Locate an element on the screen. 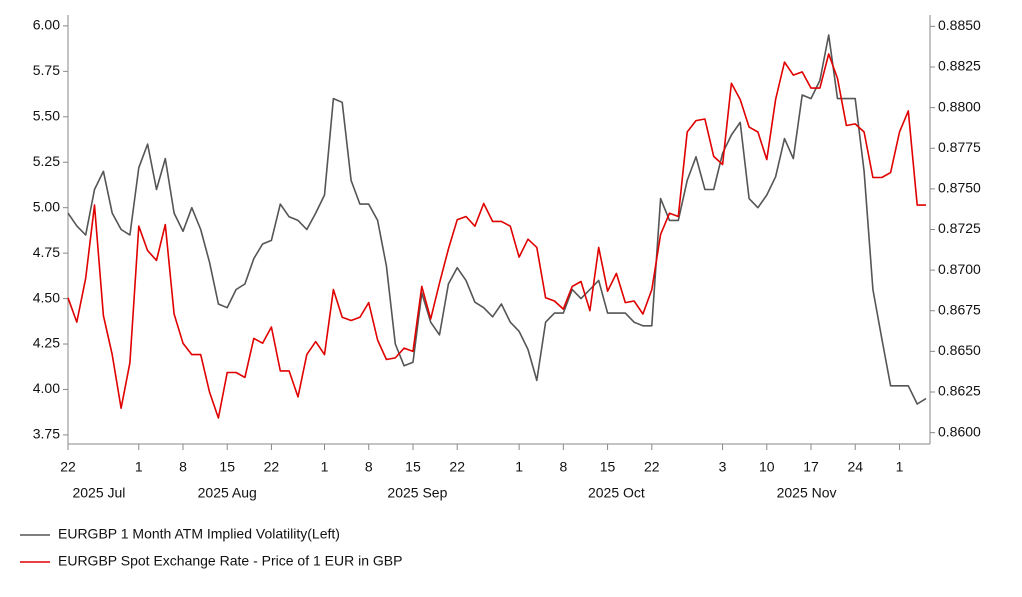 This screenshot has width=1022, height=597. month-label: 2025 Jul is located at coordinates (98, 493).